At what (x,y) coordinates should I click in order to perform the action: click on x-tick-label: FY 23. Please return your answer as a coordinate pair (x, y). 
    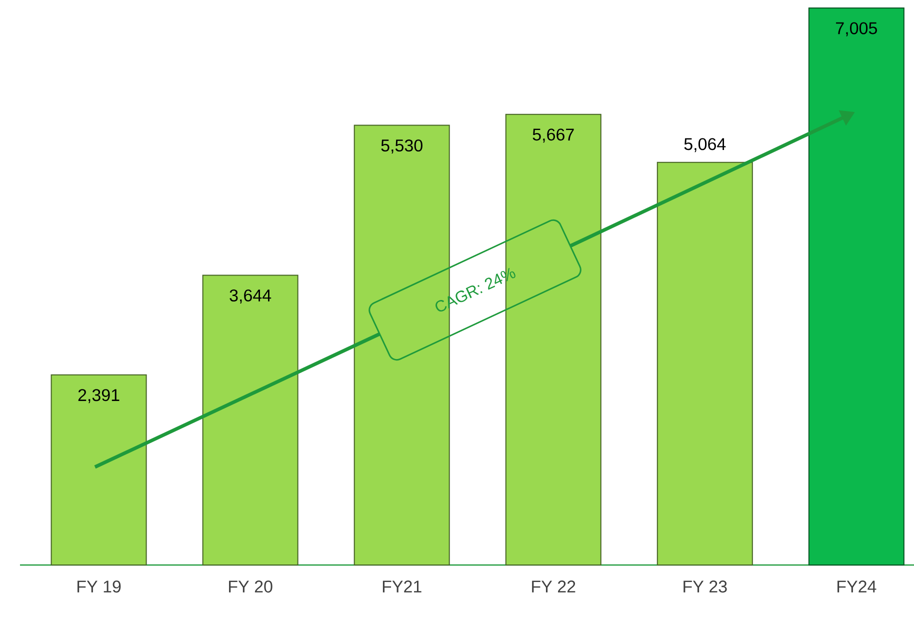
    Looking at the image, I should click on (705, 586).